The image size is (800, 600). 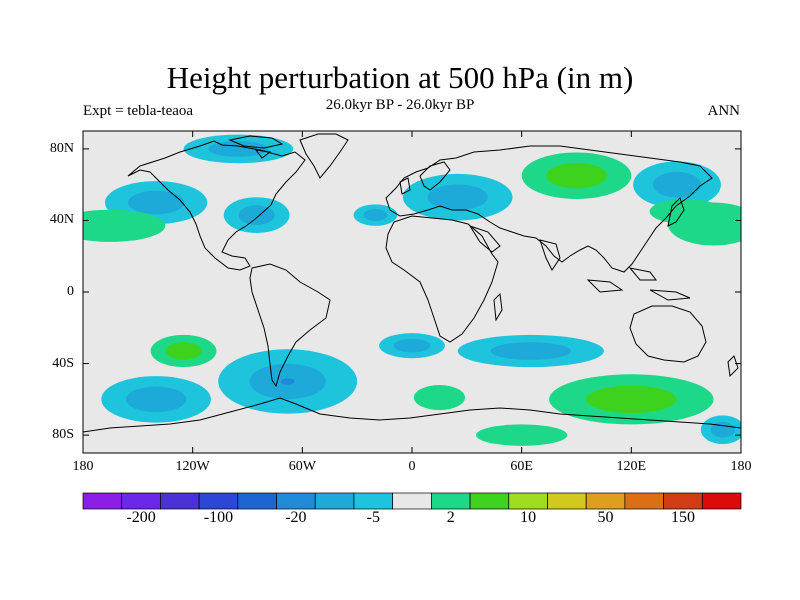 What do you see at coordinates (450, 517) in the screenshot?
I see `colorbar-label: 2` at bounding box center [450, 517].